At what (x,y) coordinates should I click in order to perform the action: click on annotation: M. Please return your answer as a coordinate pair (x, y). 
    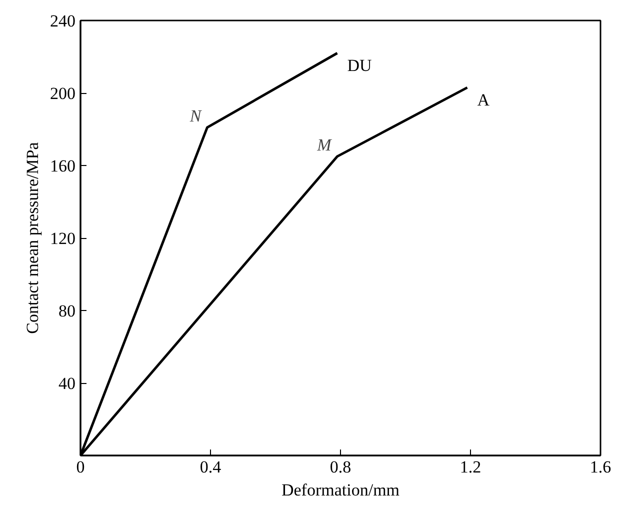
    Looking at the image, I should click on (324, 144).